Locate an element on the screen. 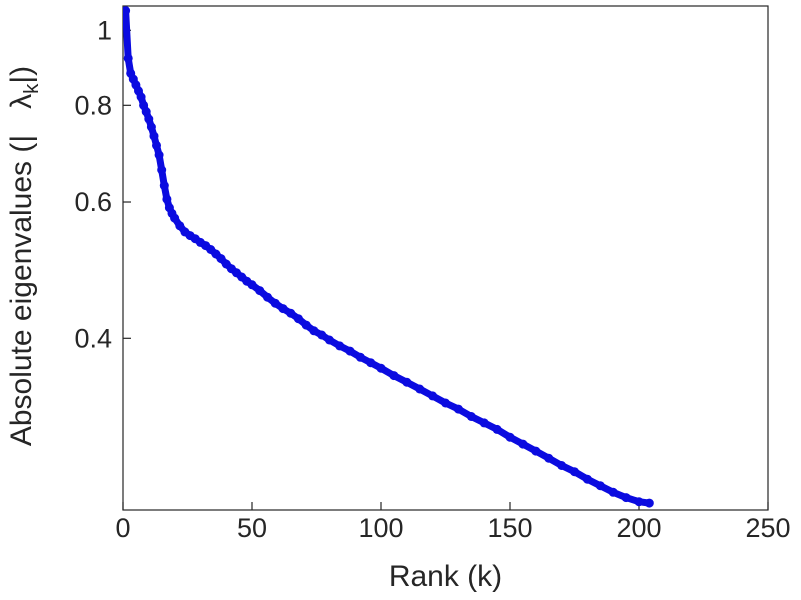 The width and height of the screenshot is (801, 600). y-tick-label: 0.8 is located at coordinates (93, 105).